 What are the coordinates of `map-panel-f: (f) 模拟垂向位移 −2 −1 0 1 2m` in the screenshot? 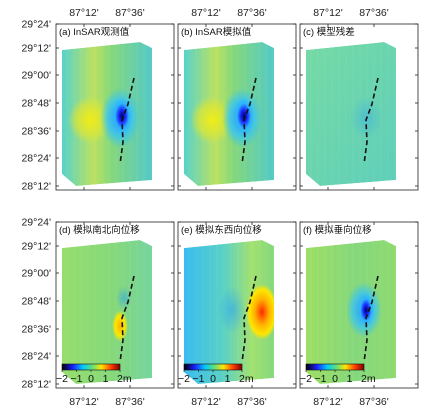 It's located at (359, 305).